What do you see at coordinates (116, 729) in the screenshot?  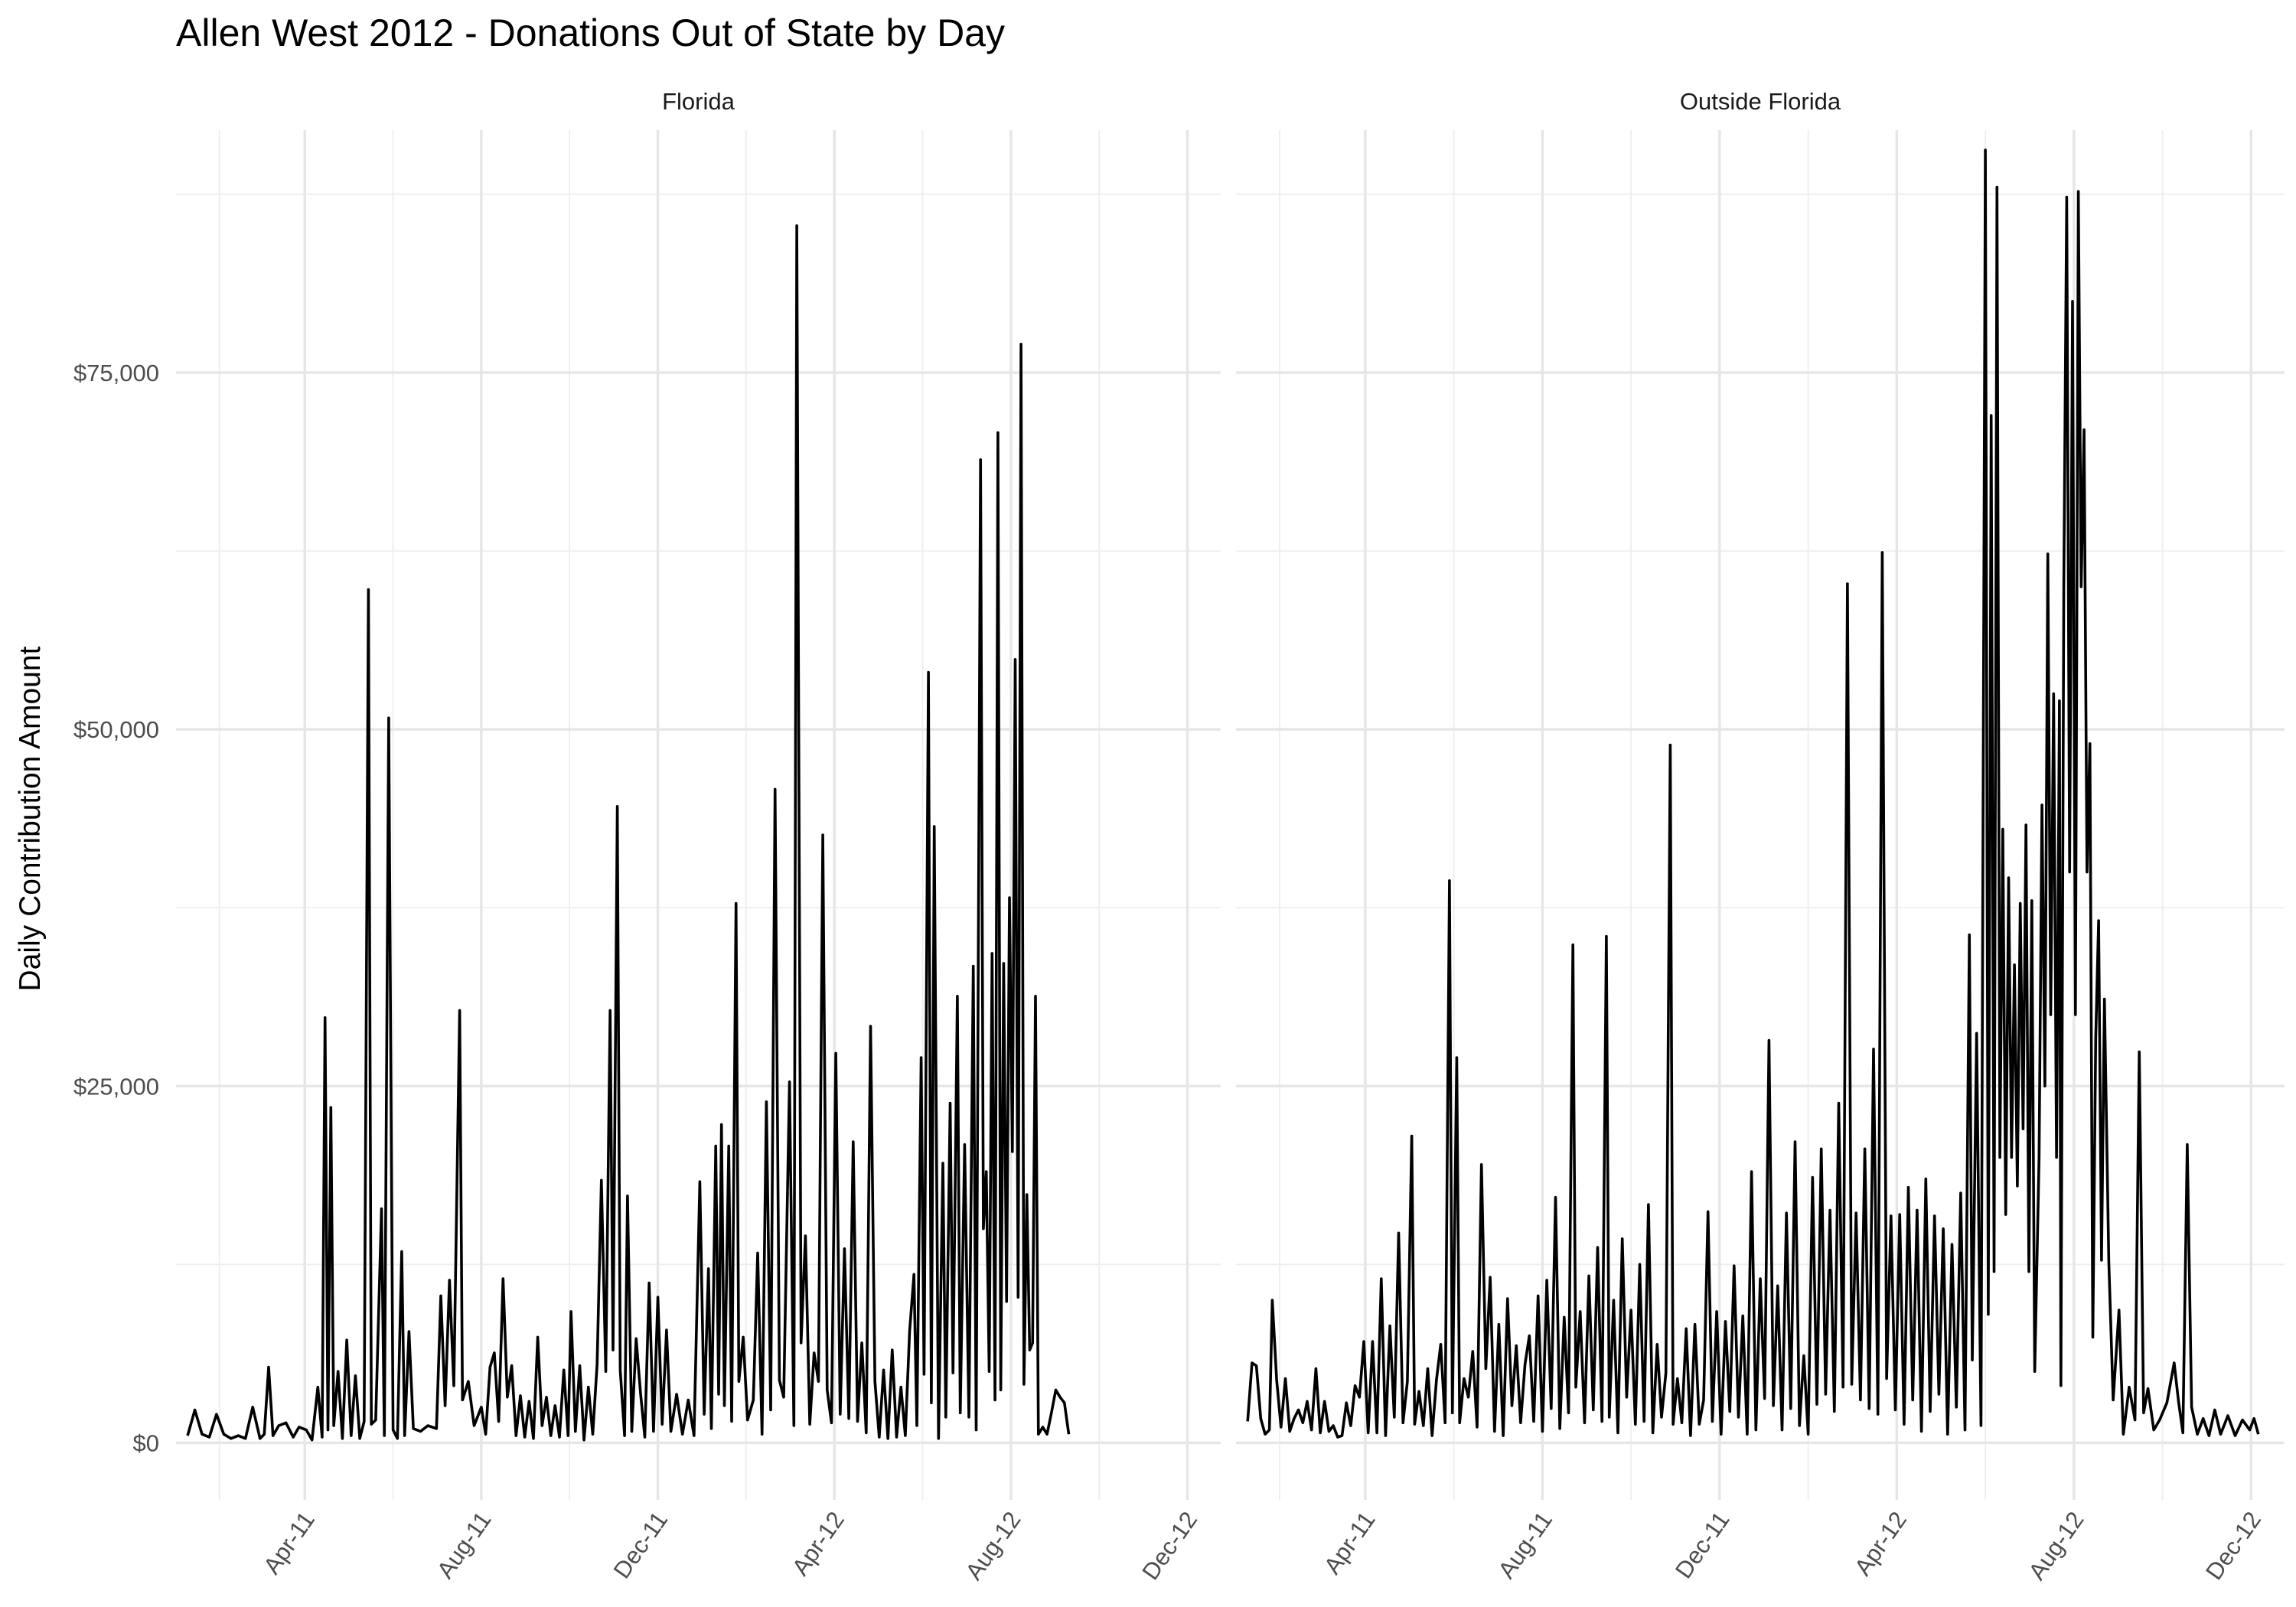 I see `y-tick-label: $50,000` at bounding box center [116, 729].